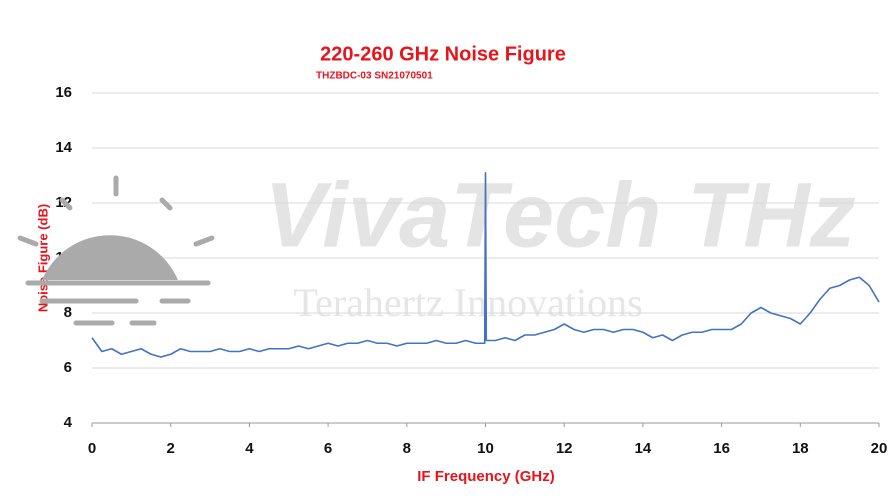 The width and height of the screenshot is (896, 502). What do you see at coordinates (171, 448) in the screenshot?
I see `x-tick-label: 2` at bounding box center [171, 448].